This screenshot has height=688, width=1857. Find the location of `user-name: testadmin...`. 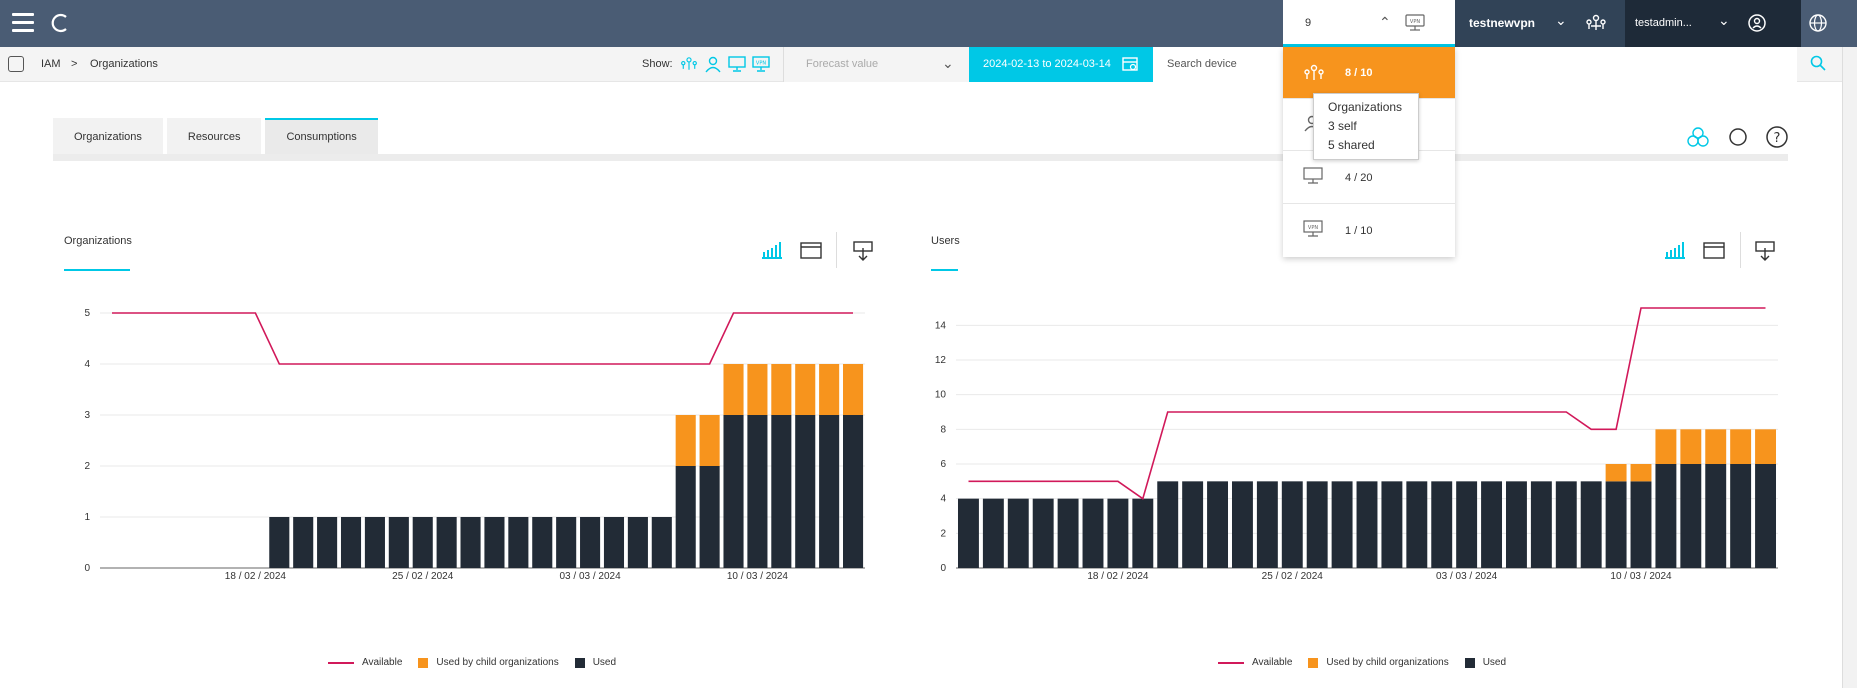

user-name: testadmin... is located at coordinates (1663, 23).